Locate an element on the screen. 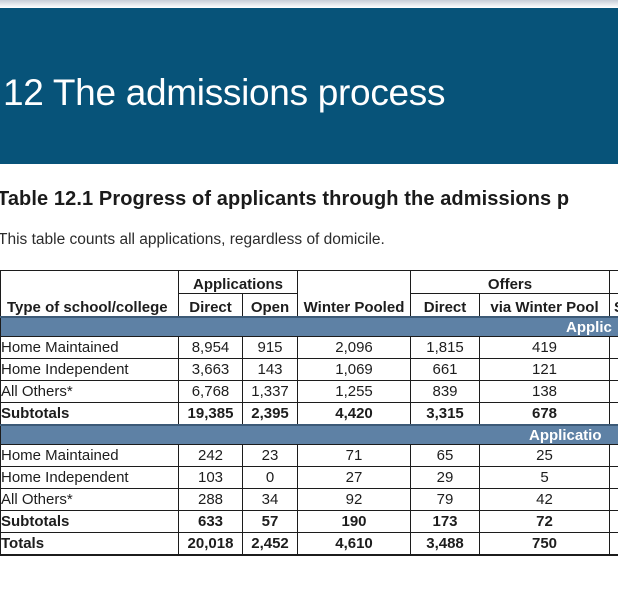  section-band-row-2: Applicatio is located at coordinates (309, 434).